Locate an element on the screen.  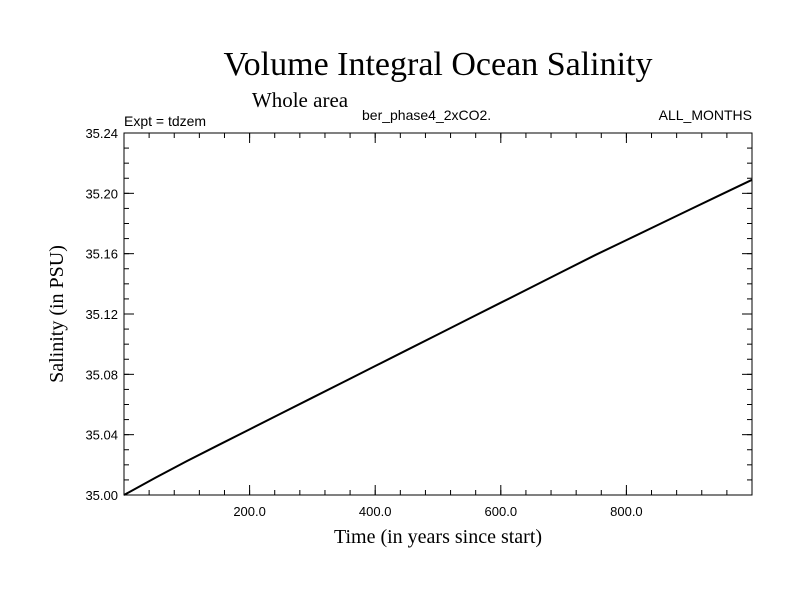
y-tick-label: 35.12 is located at coordinates (101, 314).